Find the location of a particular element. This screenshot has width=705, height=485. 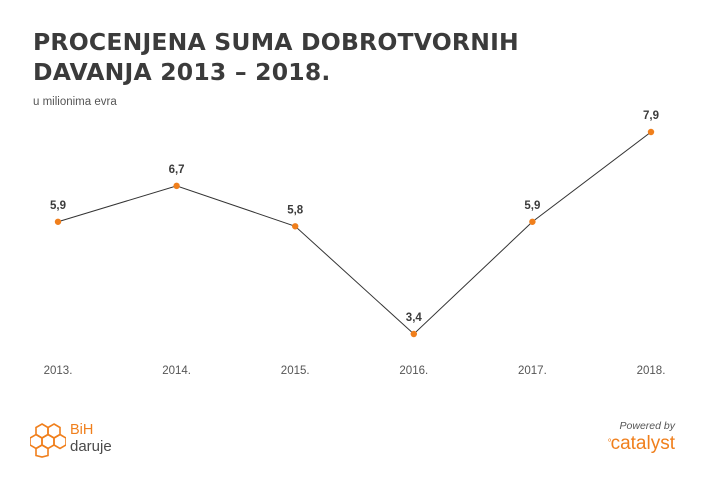

powered-by-text: Powered by is located at coordinates (647, 426).